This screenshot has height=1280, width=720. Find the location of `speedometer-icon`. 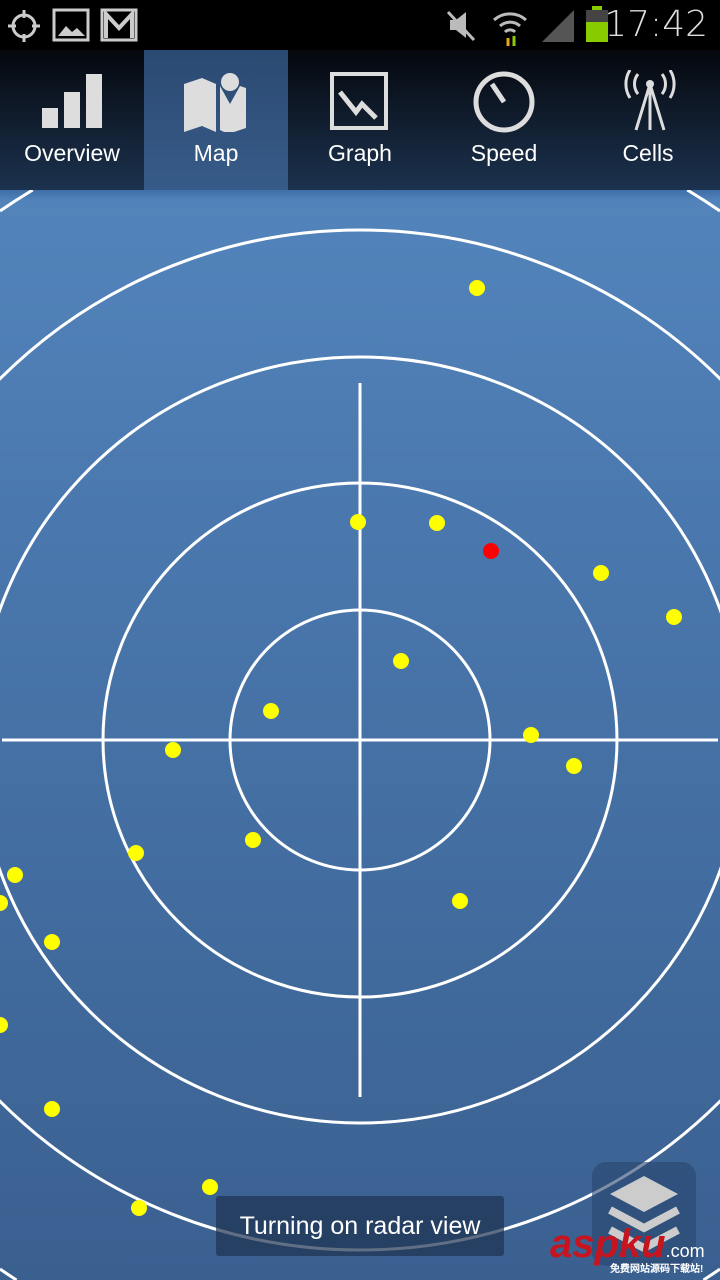

speedometer-icon is located at coordinates (504, 102).